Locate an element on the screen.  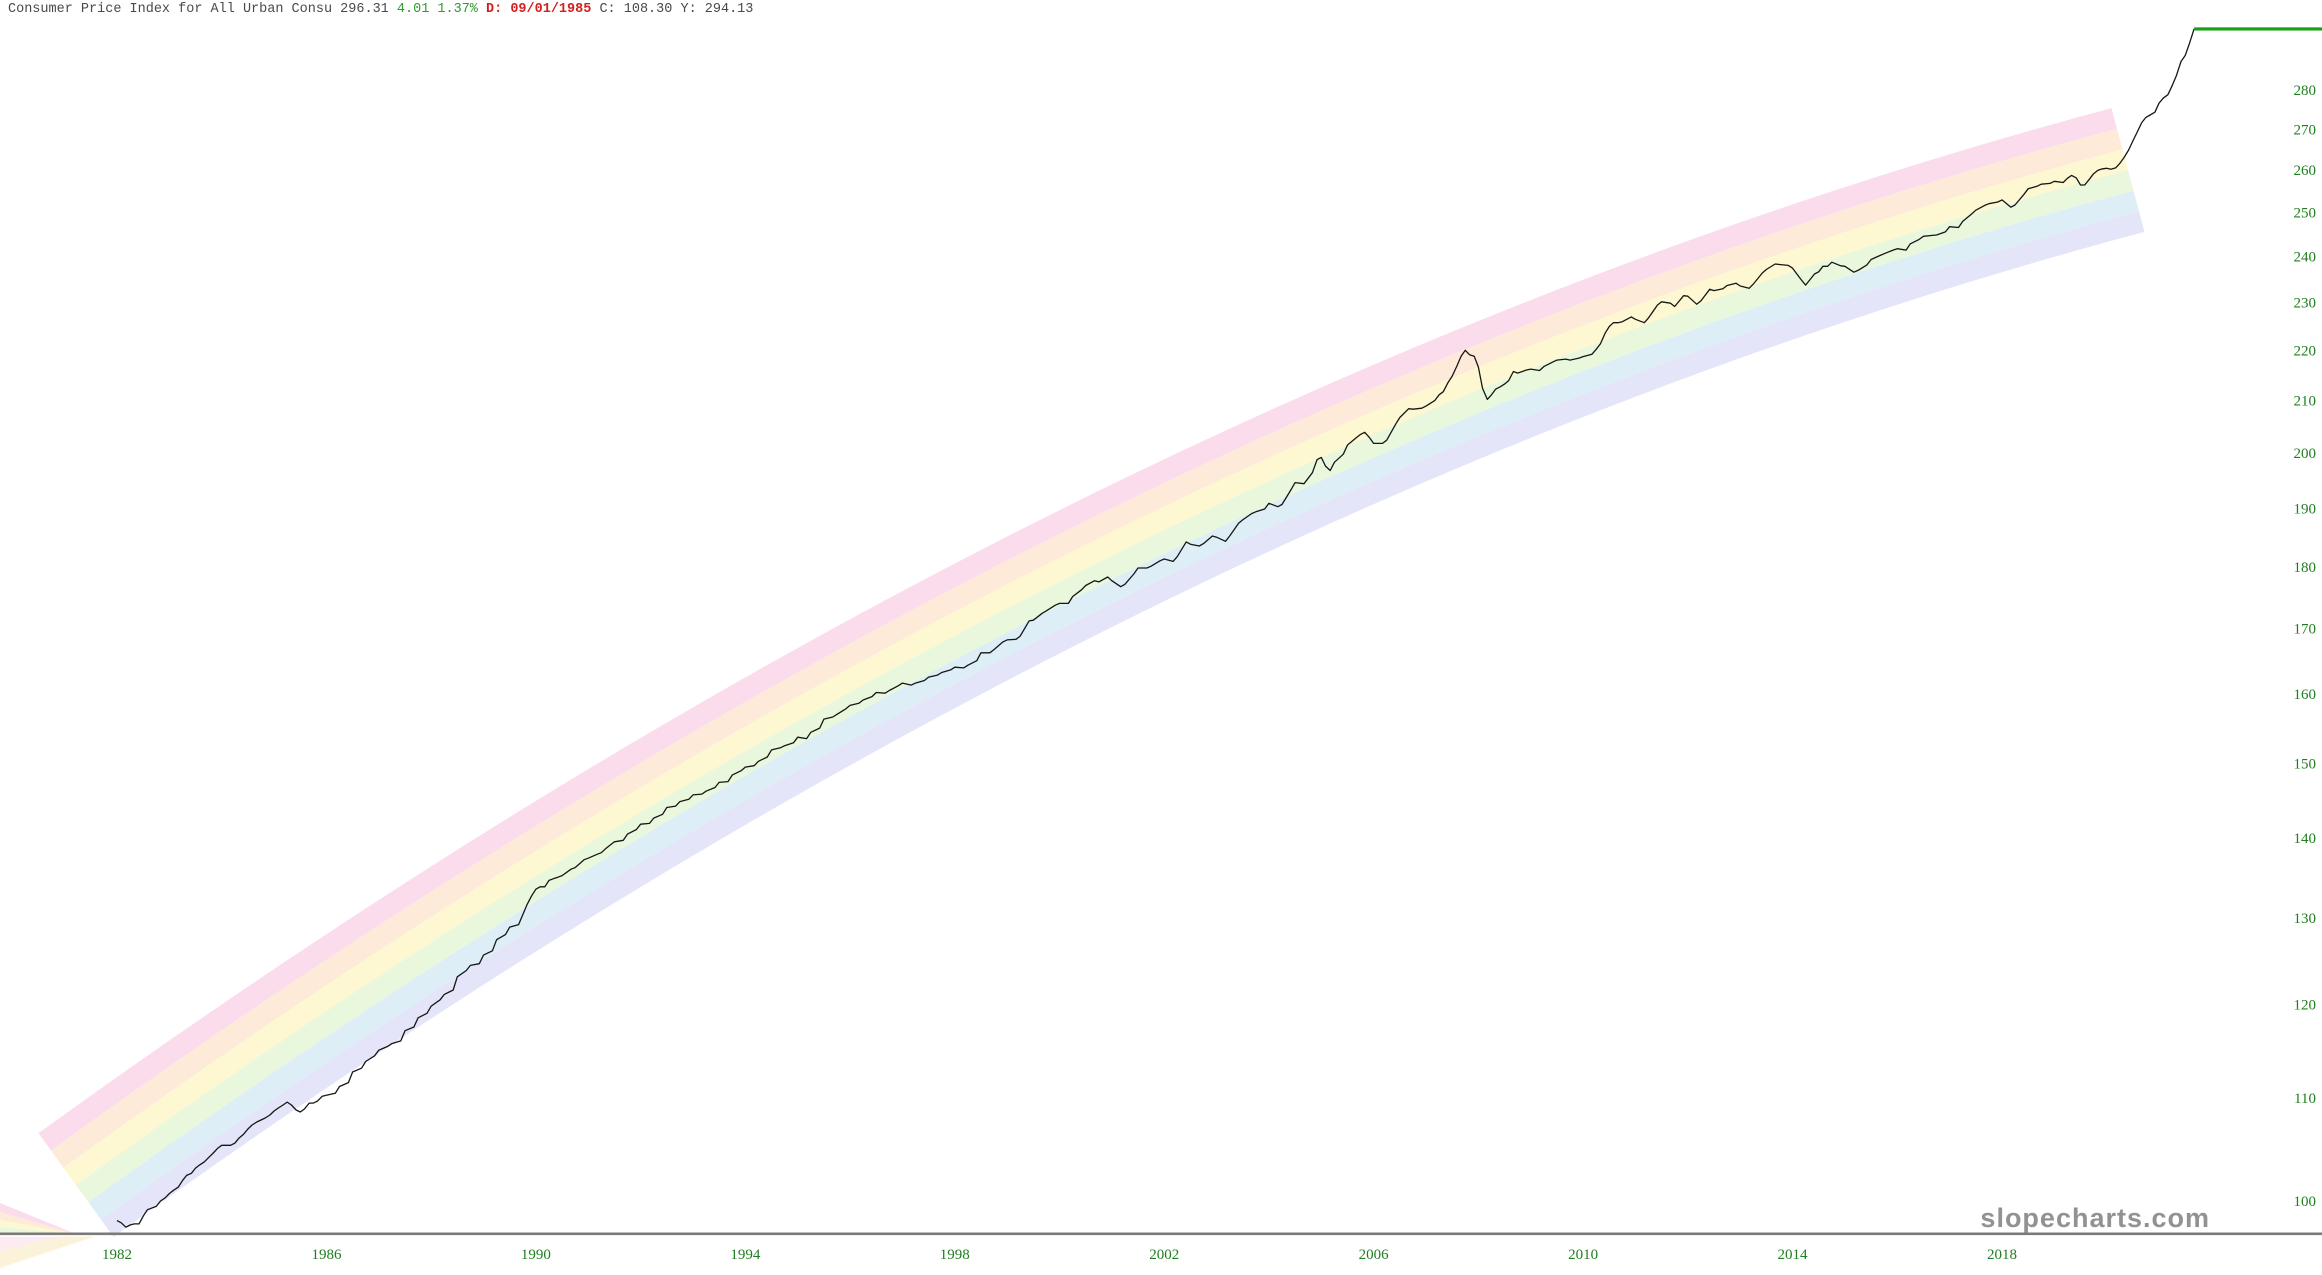
corner-pink-patch is located at coordinates (30, 1243).